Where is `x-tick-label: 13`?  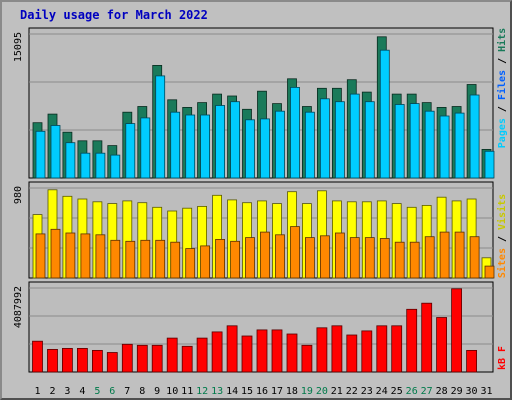 x-tick-label: 13 is located at coordinates (217, 391).